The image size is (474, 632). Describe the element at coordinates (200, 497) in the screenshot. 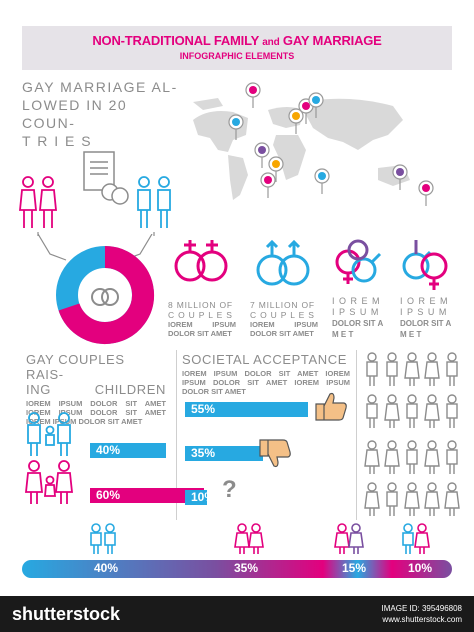

I see `acceptance-bar-3: 10%` at that location.